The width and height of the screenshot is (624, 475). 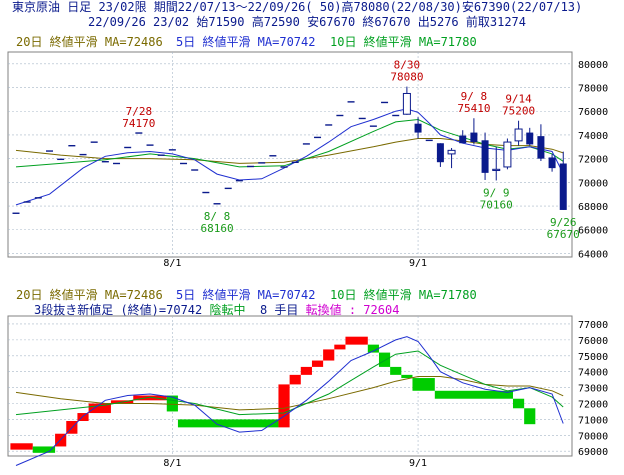 I want to click on top-x-tick-label: 9/1, so click(x=418, y=263).